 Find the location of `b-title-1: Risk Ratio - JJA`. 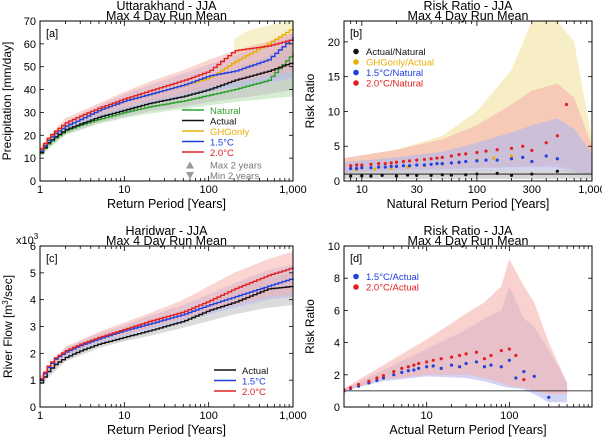

b-title-1: Risk Ratio - JJA is located at coordinates (469, 6).